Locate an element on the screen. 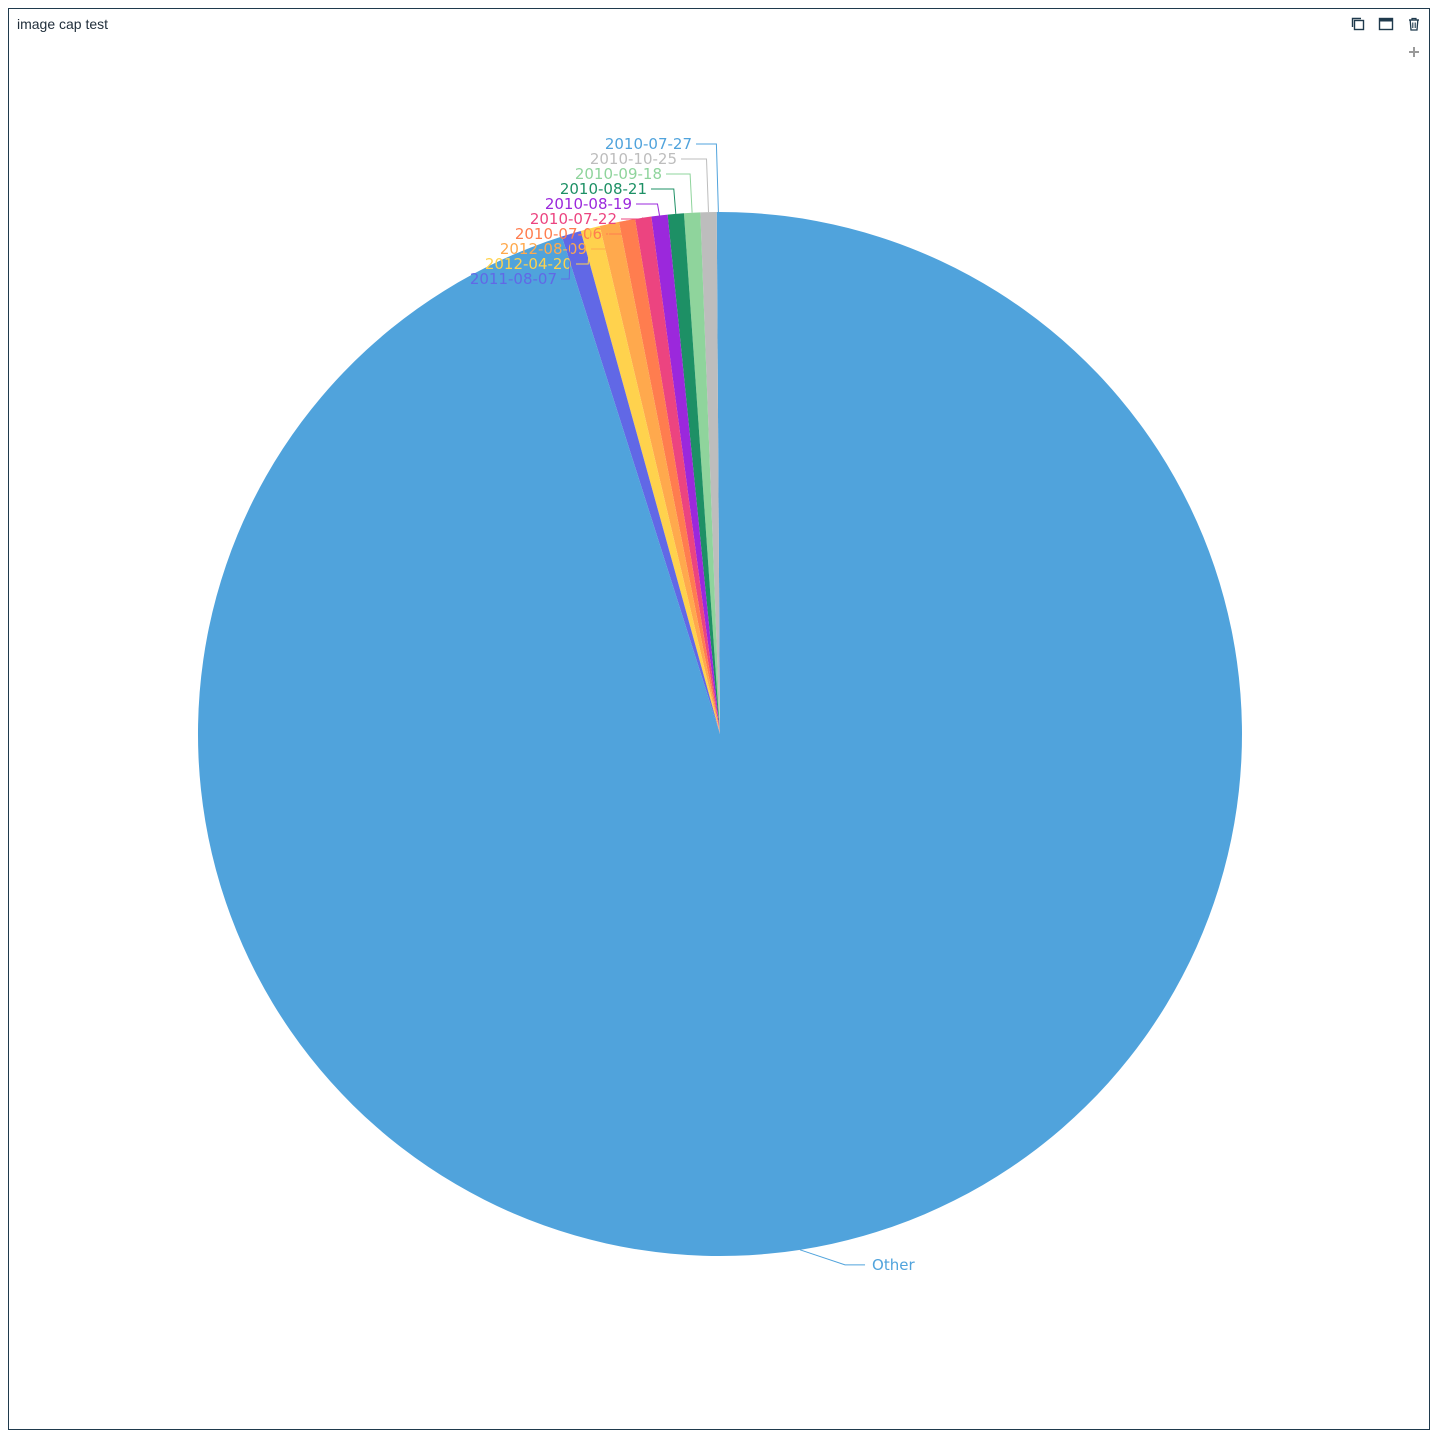 This screenshot has height=1440, width=1440. panel-toolbar is located at coordinates (1386, 24).